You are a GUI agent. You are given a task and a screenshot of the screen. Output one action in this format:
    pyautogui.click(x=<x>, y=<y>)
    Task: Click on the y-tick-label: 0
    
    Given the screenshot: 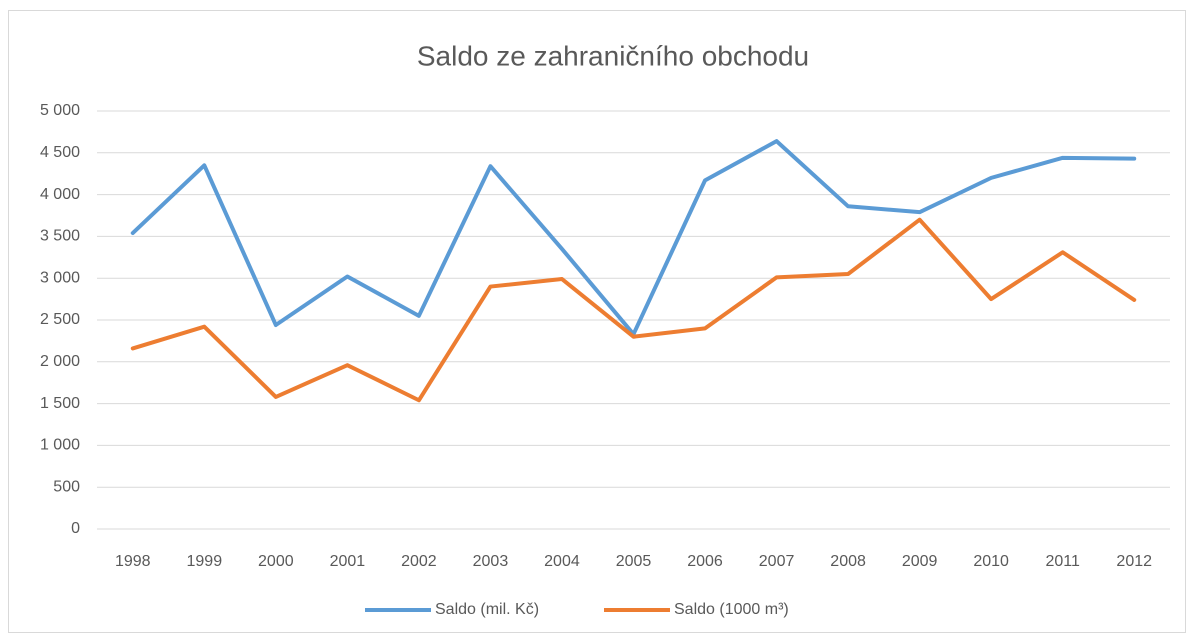 What is the action you would take?
    pyautogui.click(x=75, y=528)
    